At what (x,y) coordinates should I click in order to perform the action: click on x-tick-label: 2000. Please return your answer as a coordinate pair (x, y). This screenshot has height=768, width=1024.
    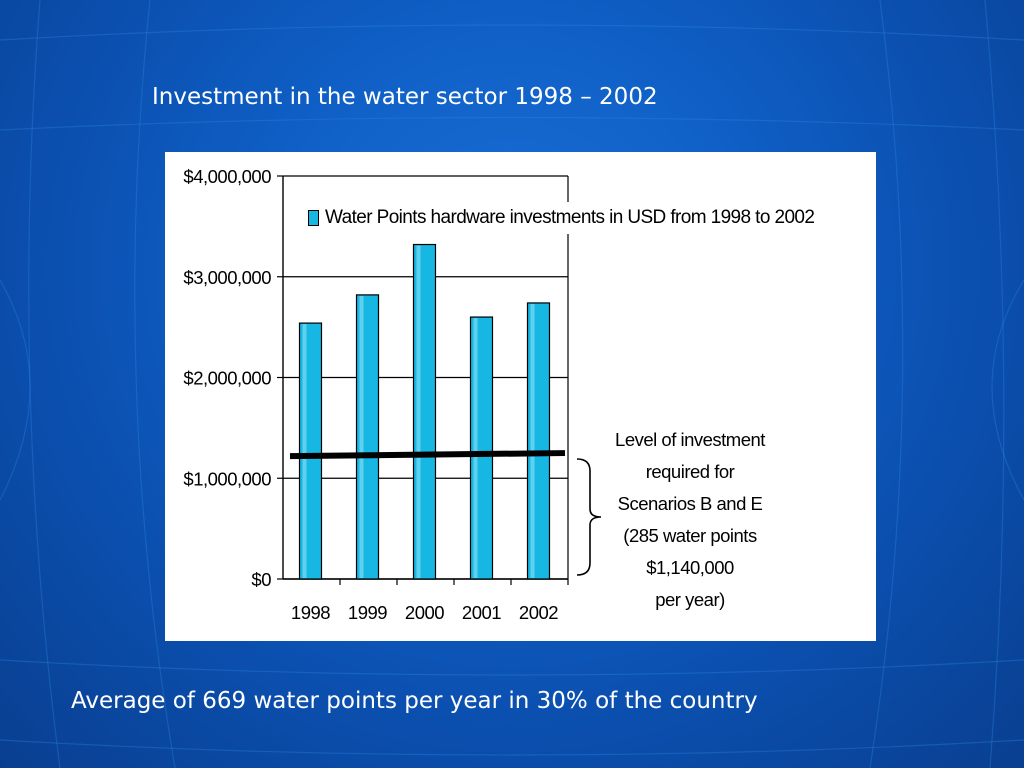
    Looking at the image, I should click on (424, 612).